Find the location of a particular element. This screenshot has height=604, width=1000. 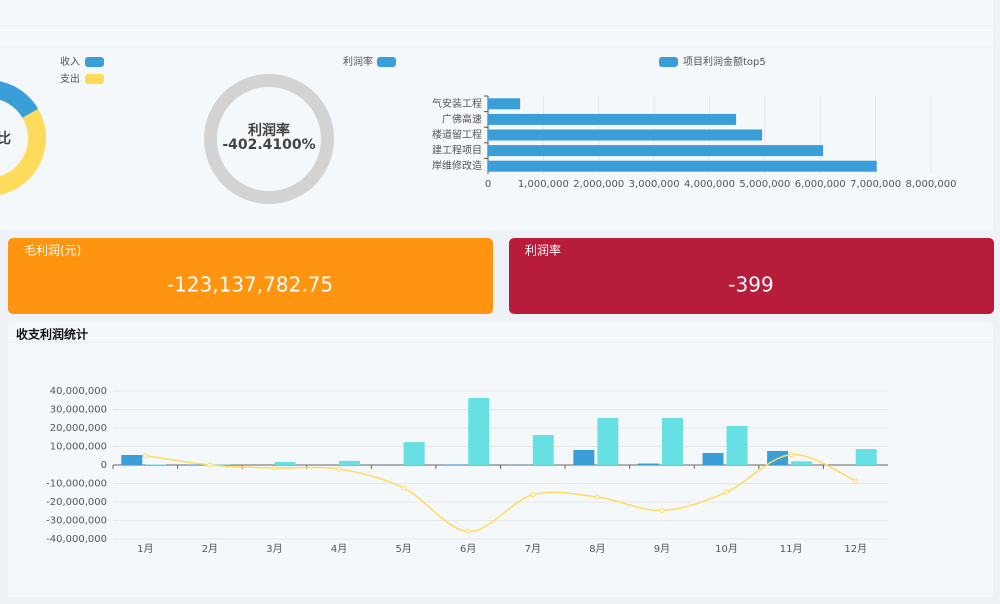

x-tick-label: 8月 is located at coordinates (597, 549).